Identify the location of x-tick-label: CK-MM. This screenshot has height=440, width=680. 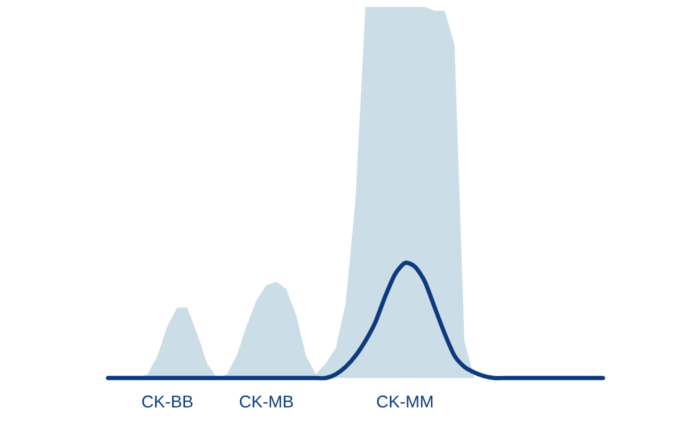
(404, 402).